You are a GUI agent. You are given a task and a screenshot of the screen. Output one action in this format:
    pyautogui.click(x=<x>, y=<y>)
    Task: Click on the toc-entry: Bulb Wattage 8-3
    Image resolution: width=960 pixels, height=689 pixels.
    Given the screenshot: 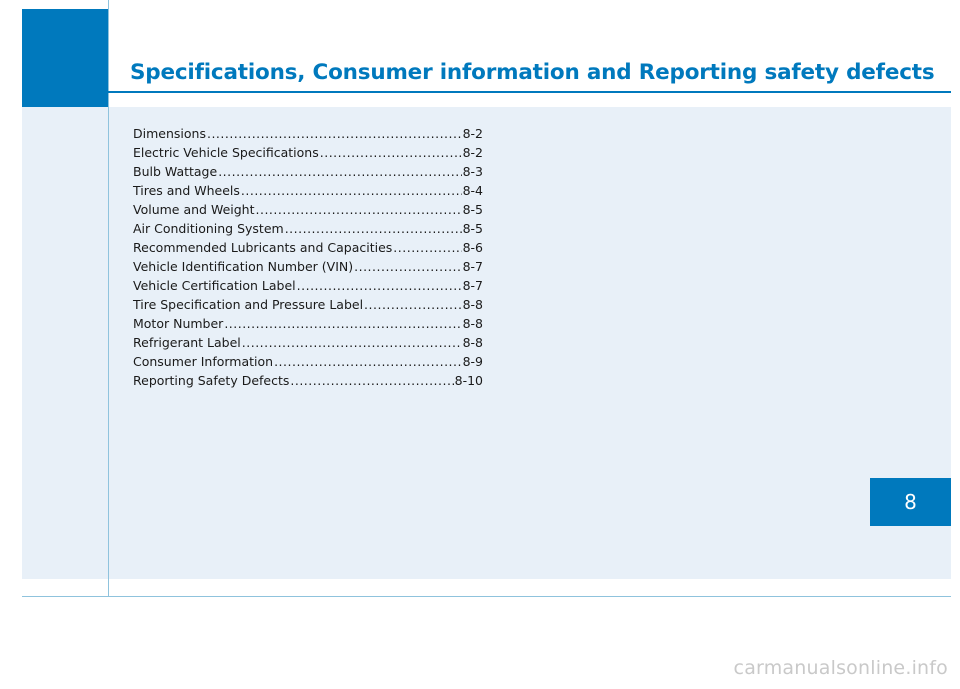 What is the action you would take?
    pyautogui.click(x=308, y=173)
    